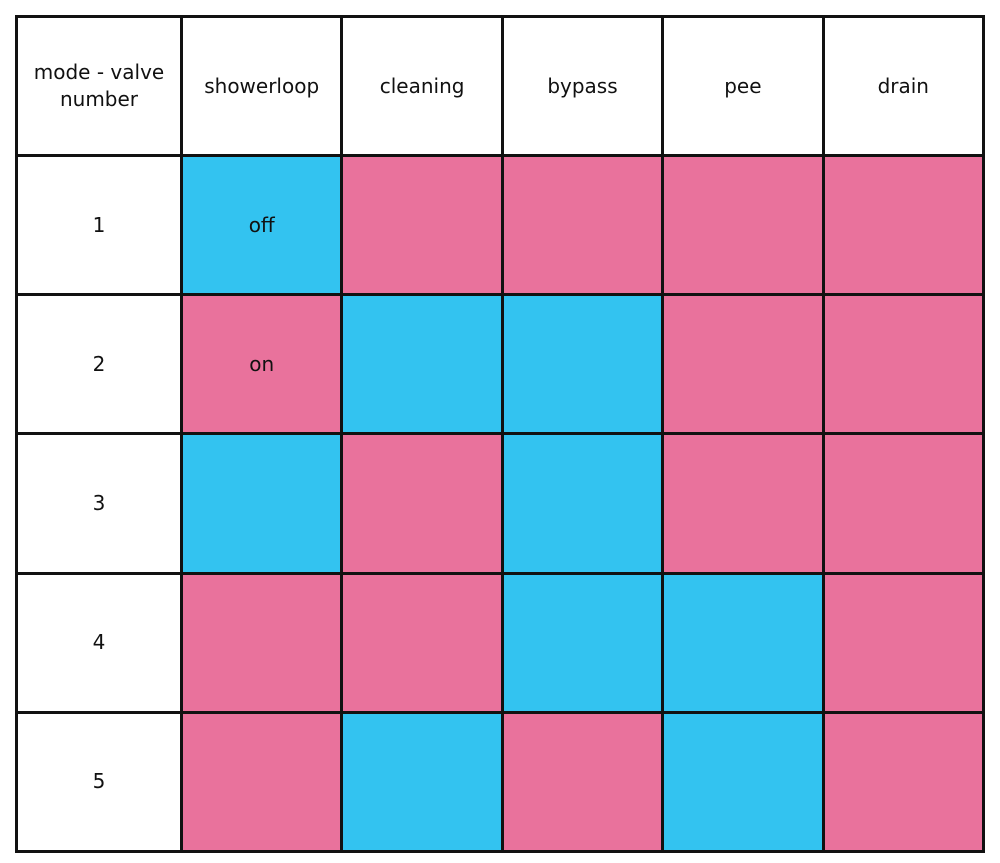  I want to click on valve-cell: off, so click(261, 225).